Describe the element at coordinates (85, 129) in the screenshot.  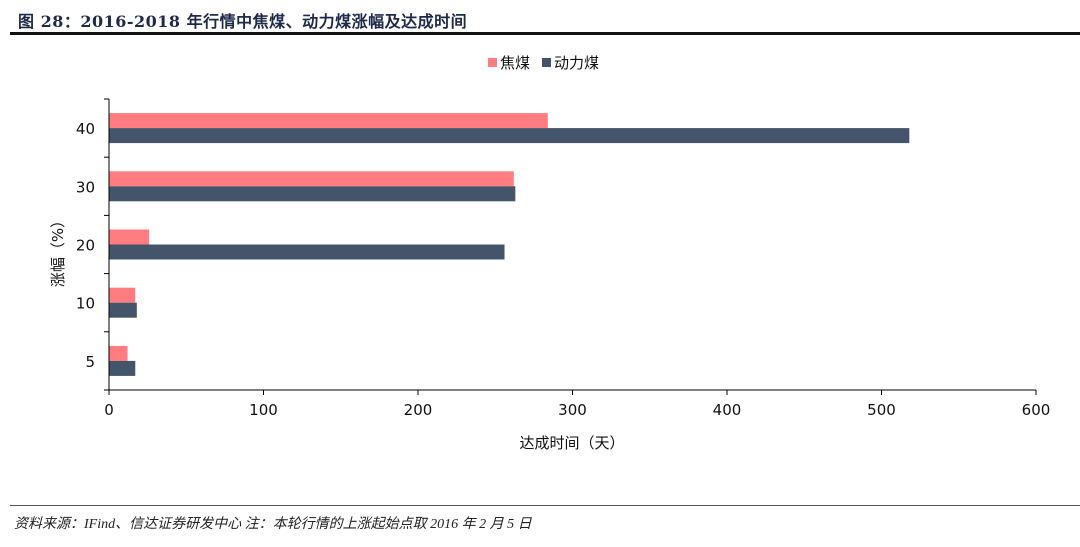
I see `y-tick-label: 40` at that location.